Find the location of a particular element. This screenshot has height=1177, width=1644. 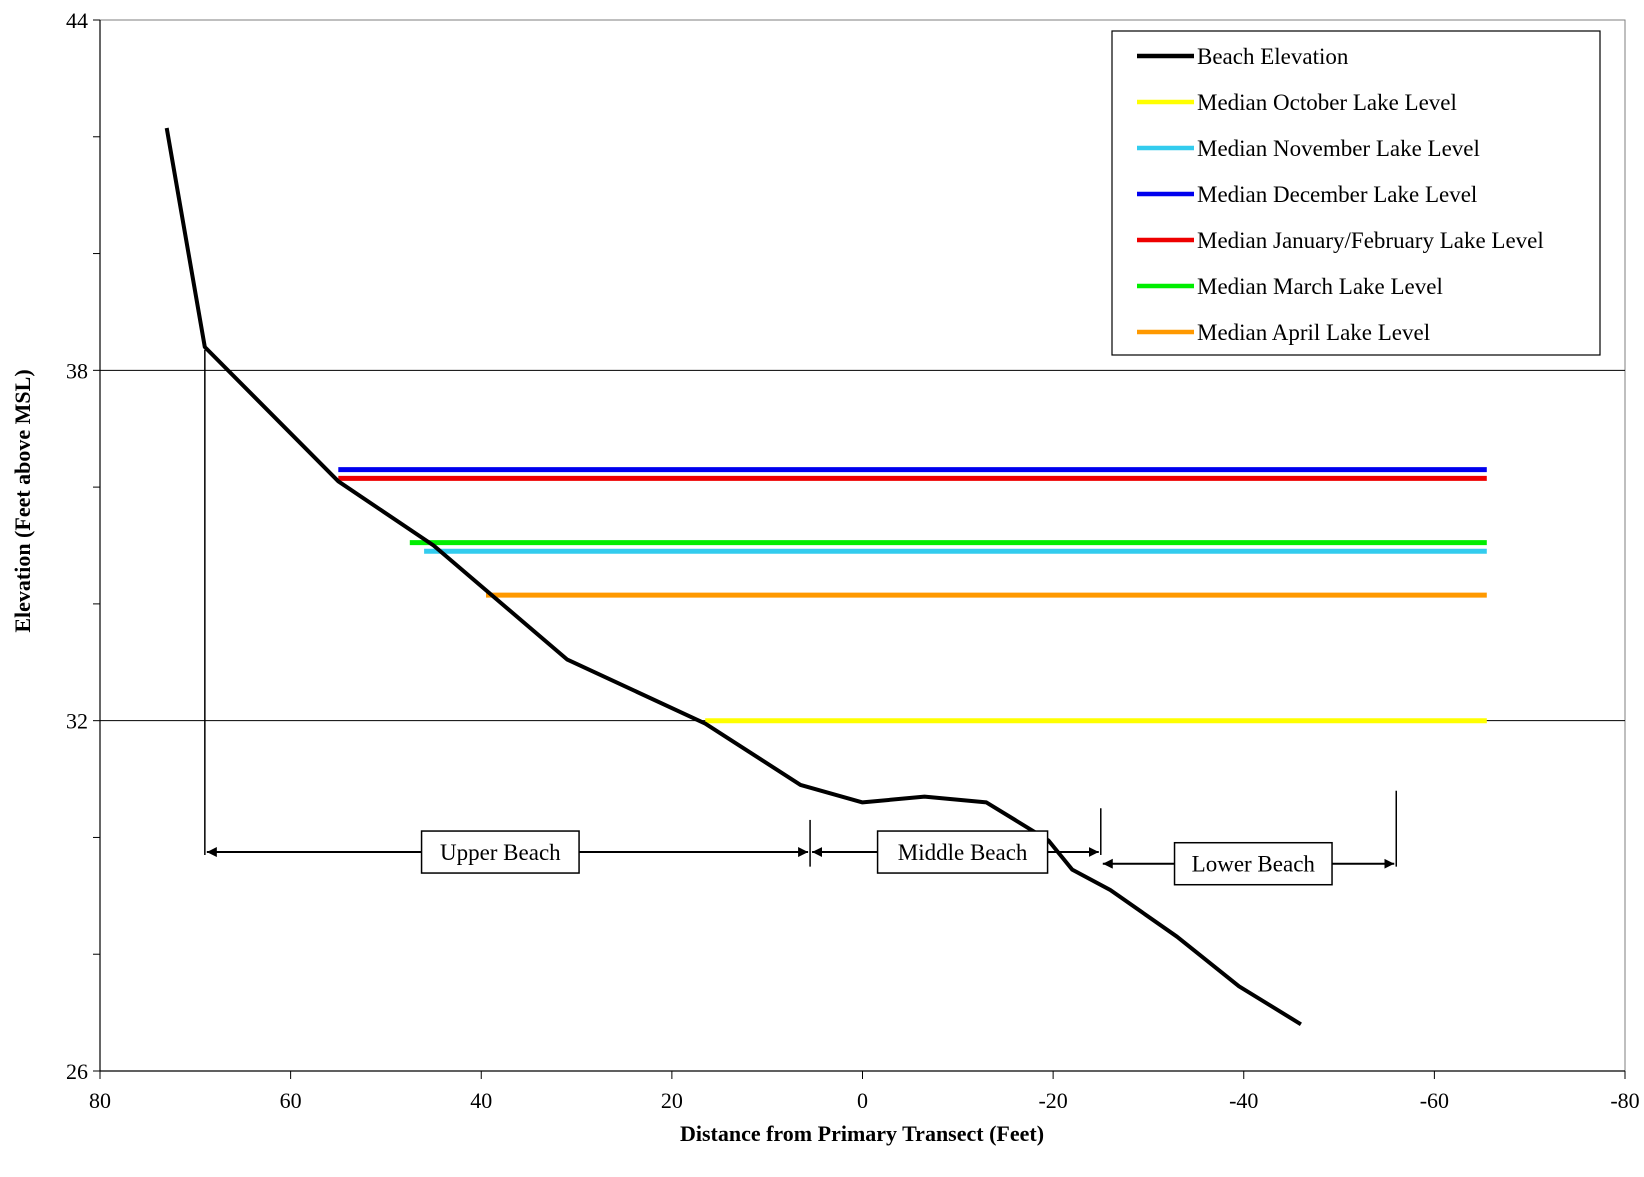

upper-beach-label-box is located at coordinates (500, 852).